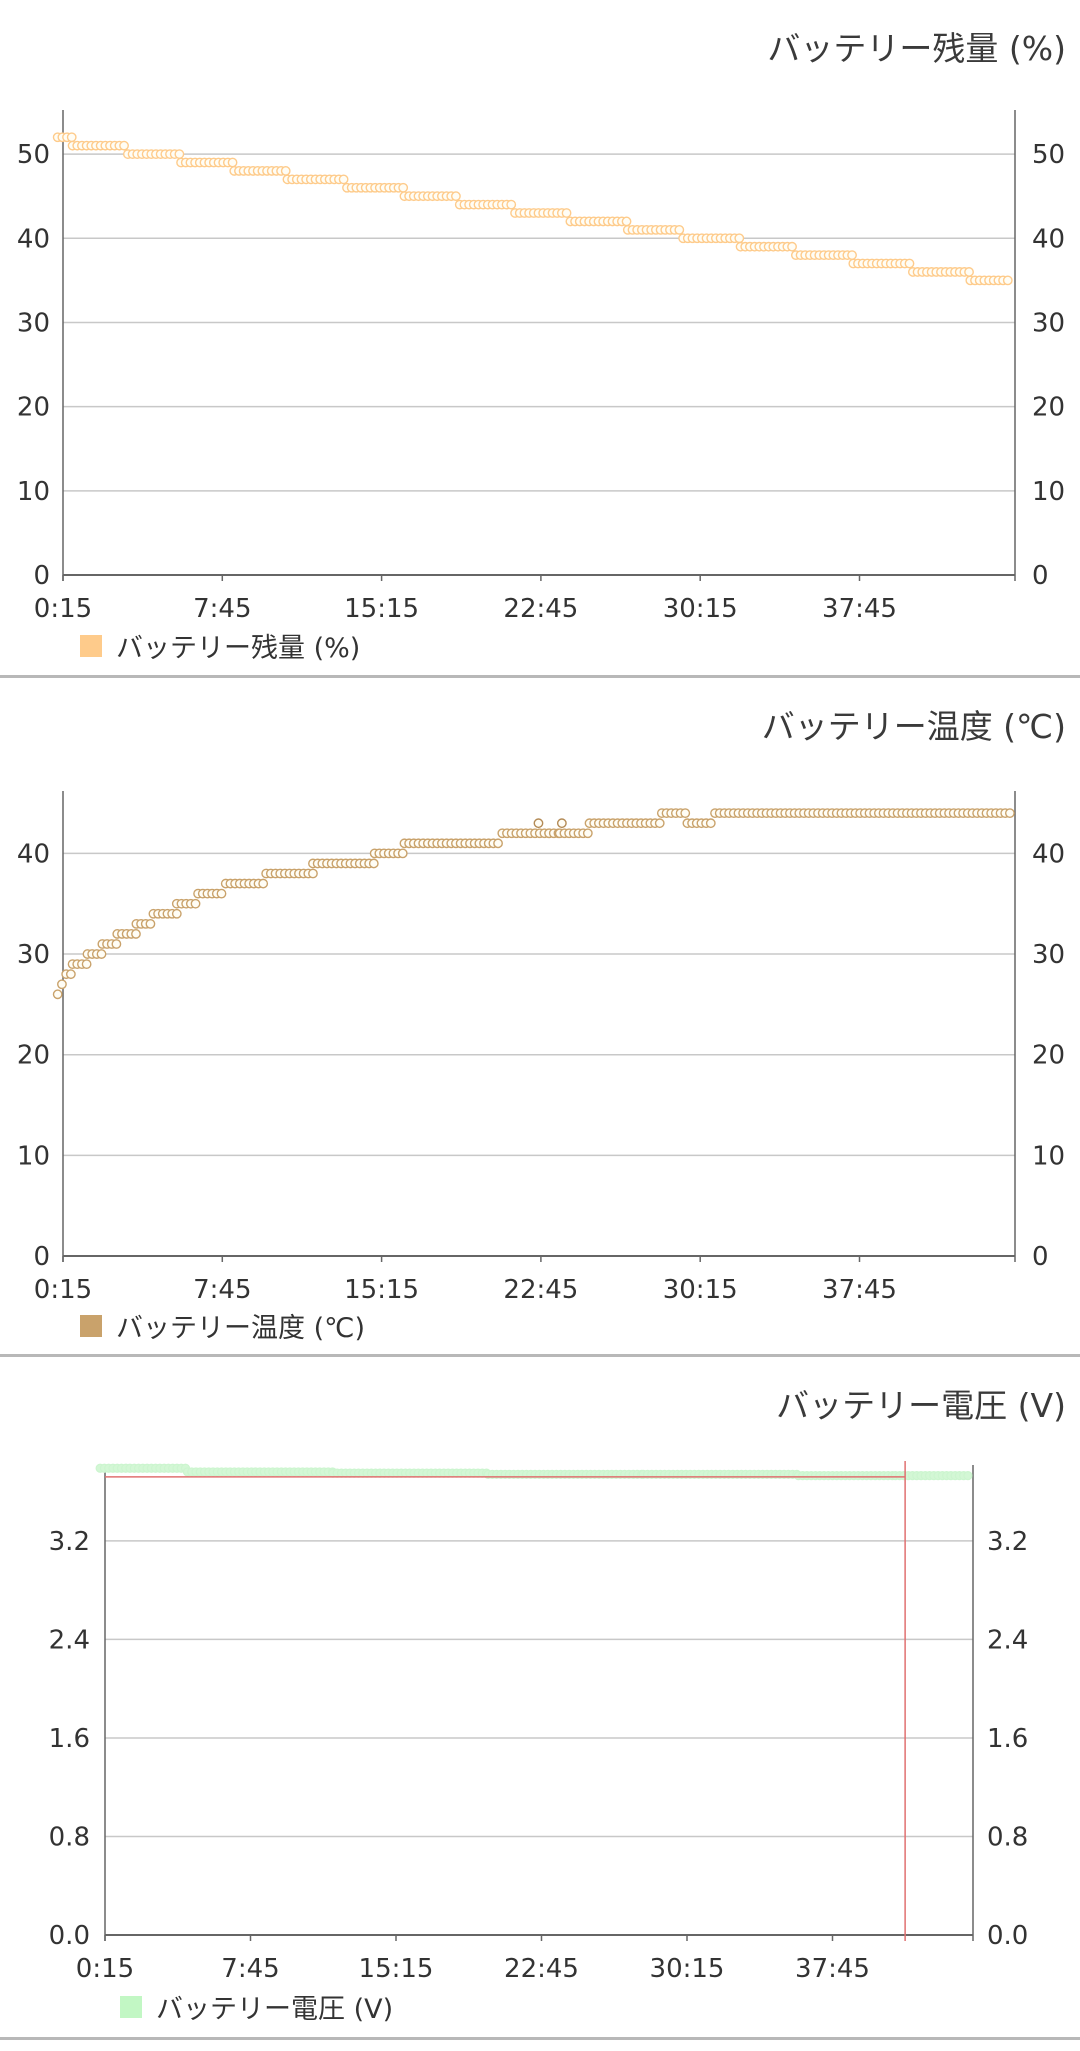 Image resolution: width=1080 pixels, height=2051 pixels. I want to click on y-tick-label-right: 40, so click(1048, 854).